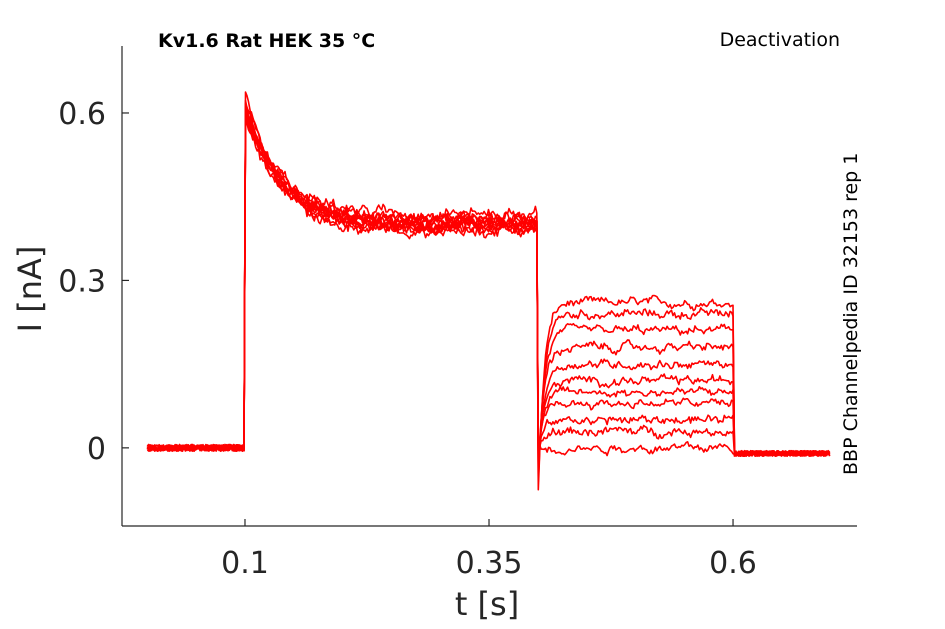  What do you see at coordinates (245, 563) in the screenshot?
I see `x-tick-label: 0.1` at bounding box center [245, 563].